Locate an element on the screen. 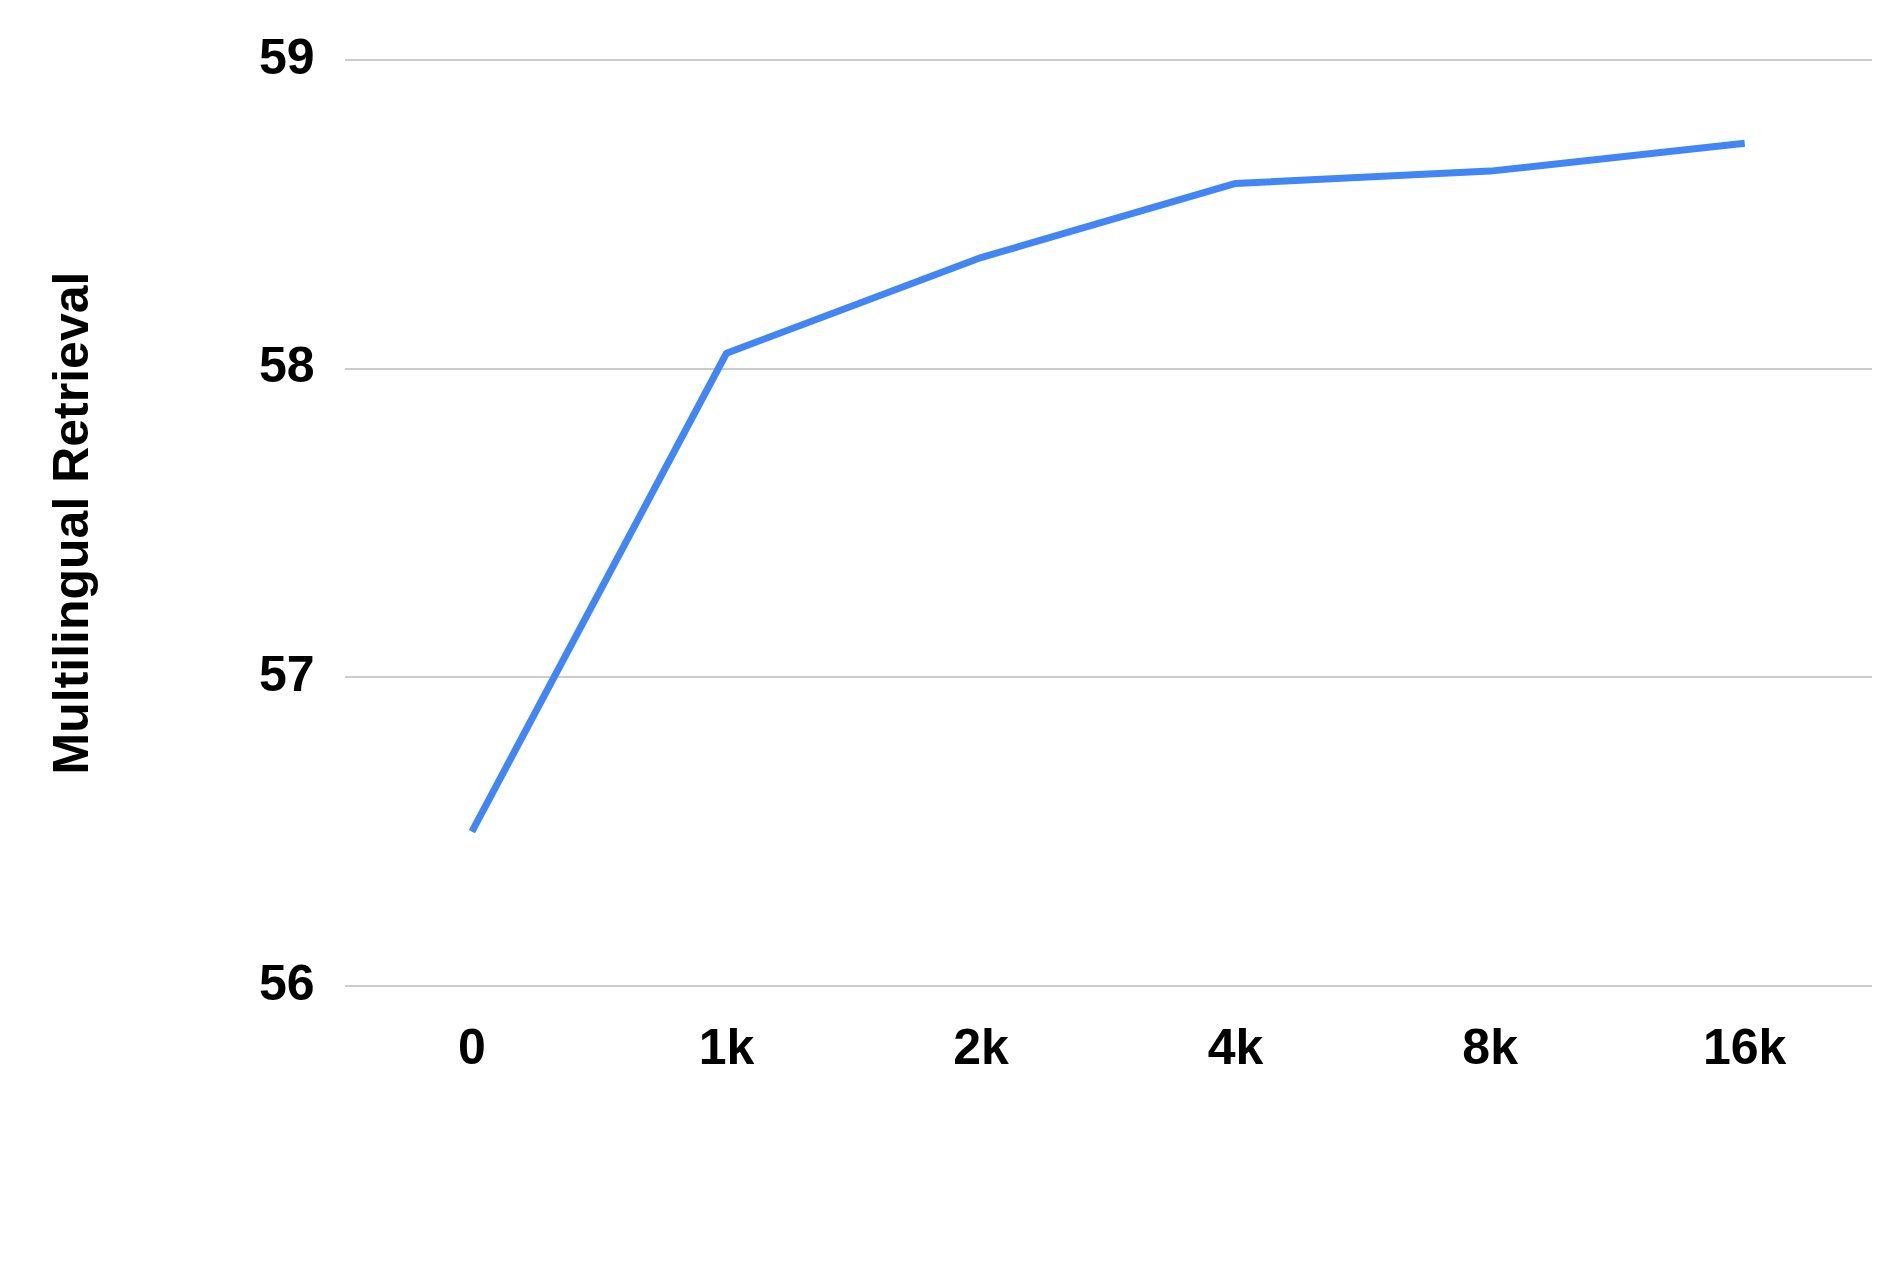 This screenshot has height=1264, width=1894. x-tick-label: 0 is located at coordinates (471, 1046).